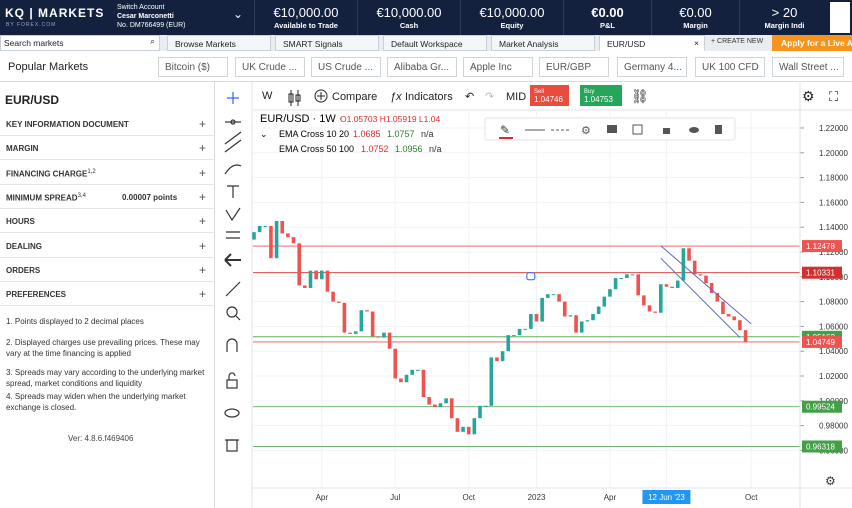 The height and width of the screenshot is (508, 852). What do you see at coordinates (830, 481) in the screenshot?
I see `axis-settings: ⚙` at bounding box center [830, 481].